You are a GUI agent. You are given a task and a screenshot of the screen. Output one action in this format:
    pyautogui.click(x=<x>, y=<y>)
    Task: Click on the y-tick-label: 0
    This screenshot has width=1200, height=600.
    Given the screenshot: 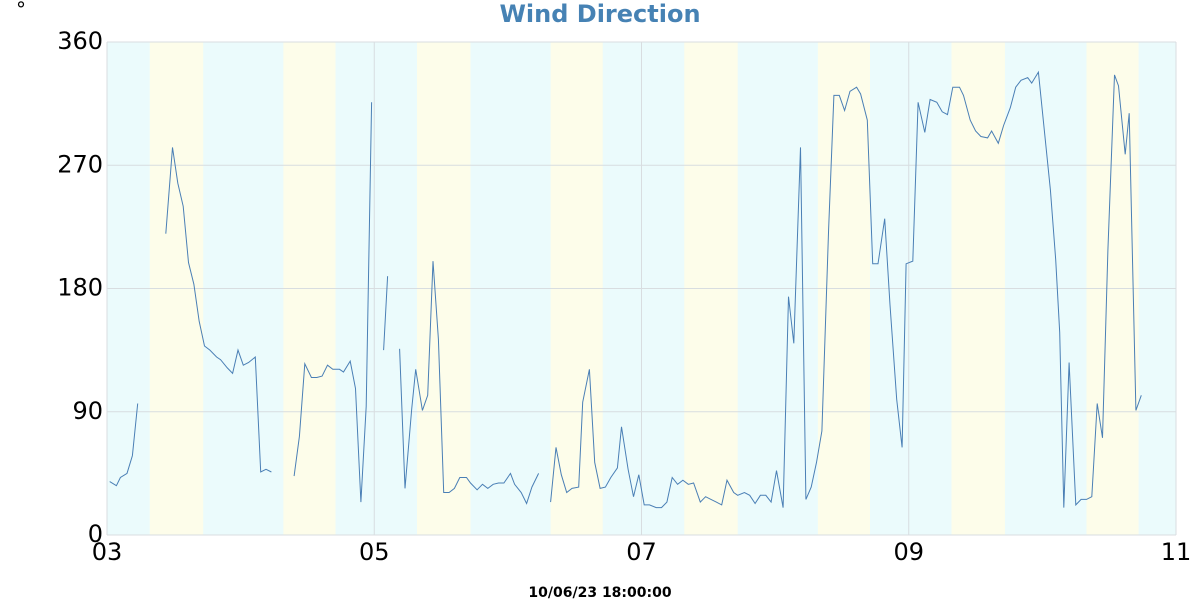 What is the action you would take?
    pyautogui.click(x=95, y=534)
    